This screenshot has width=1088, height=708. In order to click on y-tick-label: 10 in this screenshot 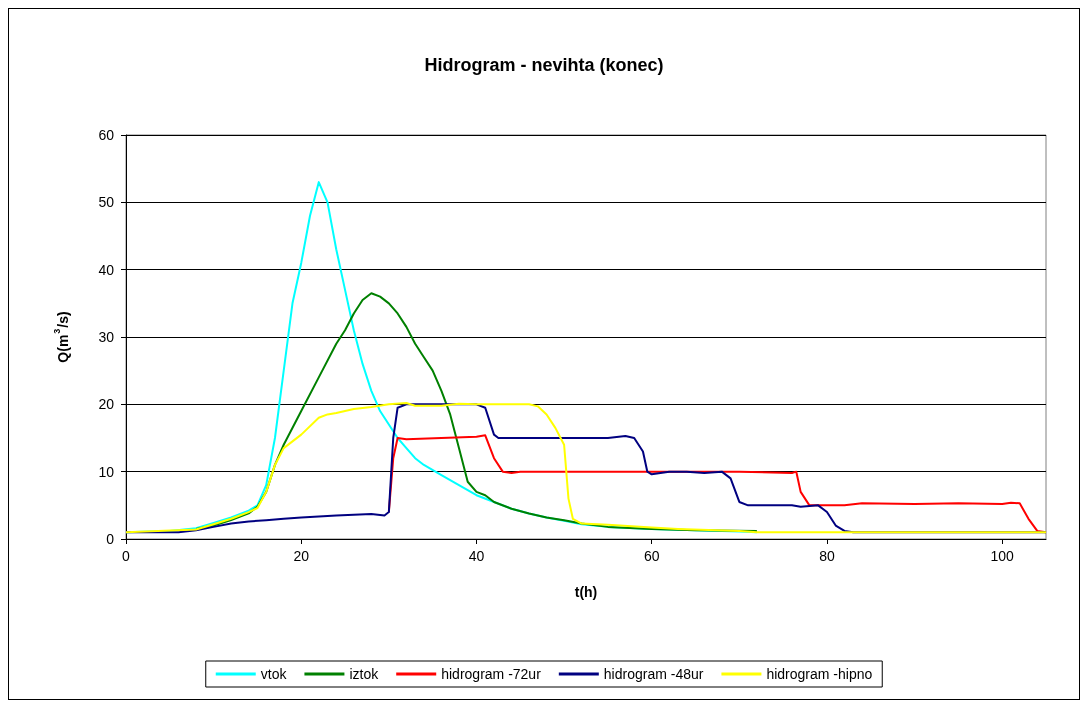, I will do `click(106, 471)`.